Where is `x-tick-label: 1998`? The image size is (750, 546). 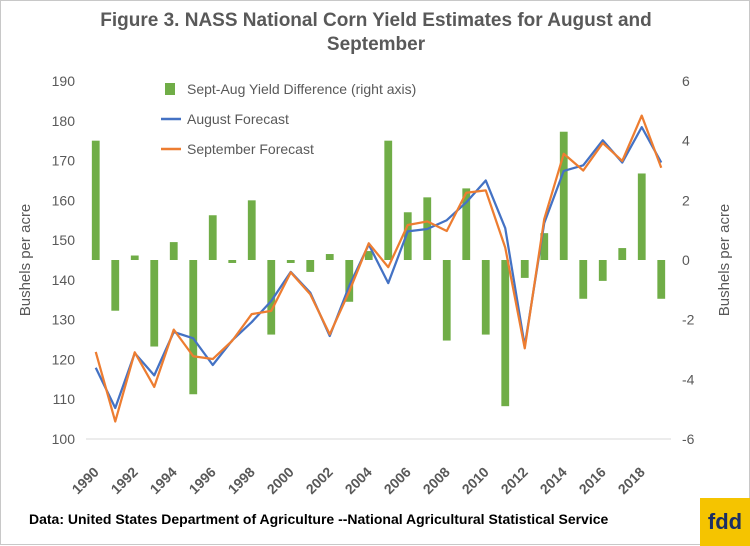 x-tick-label: 1998 is located at coordinates (241, 480).